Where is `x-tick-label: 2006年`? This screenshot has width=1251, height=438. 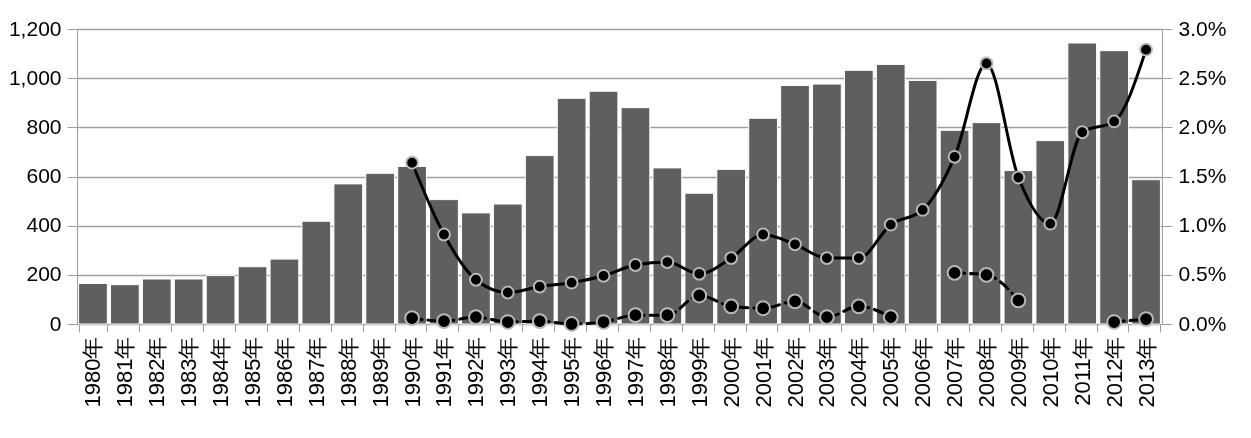
x-tick-label: 2006年 is located at coordinates (923, 372).